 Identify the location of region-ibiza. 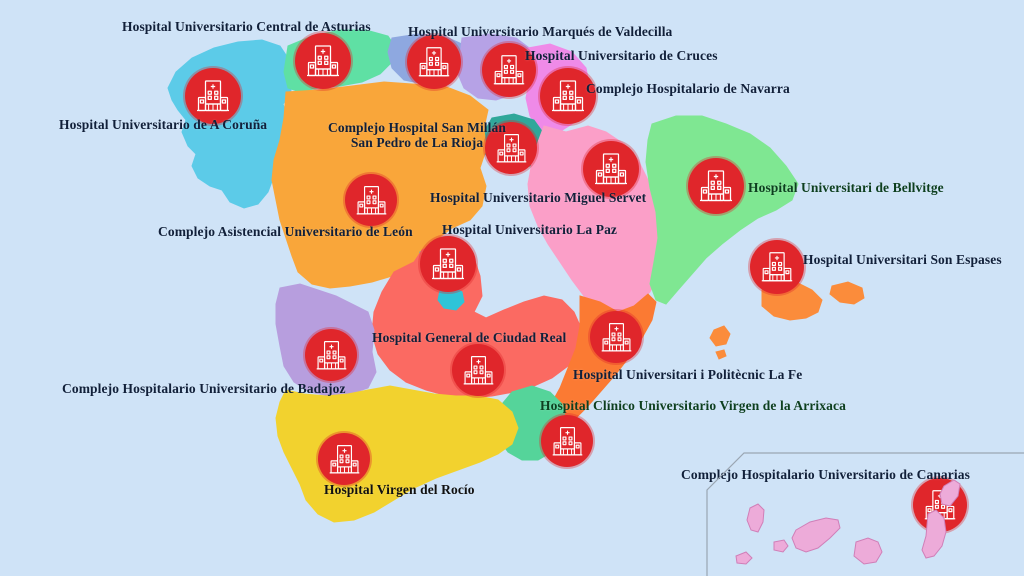
(720, 336).